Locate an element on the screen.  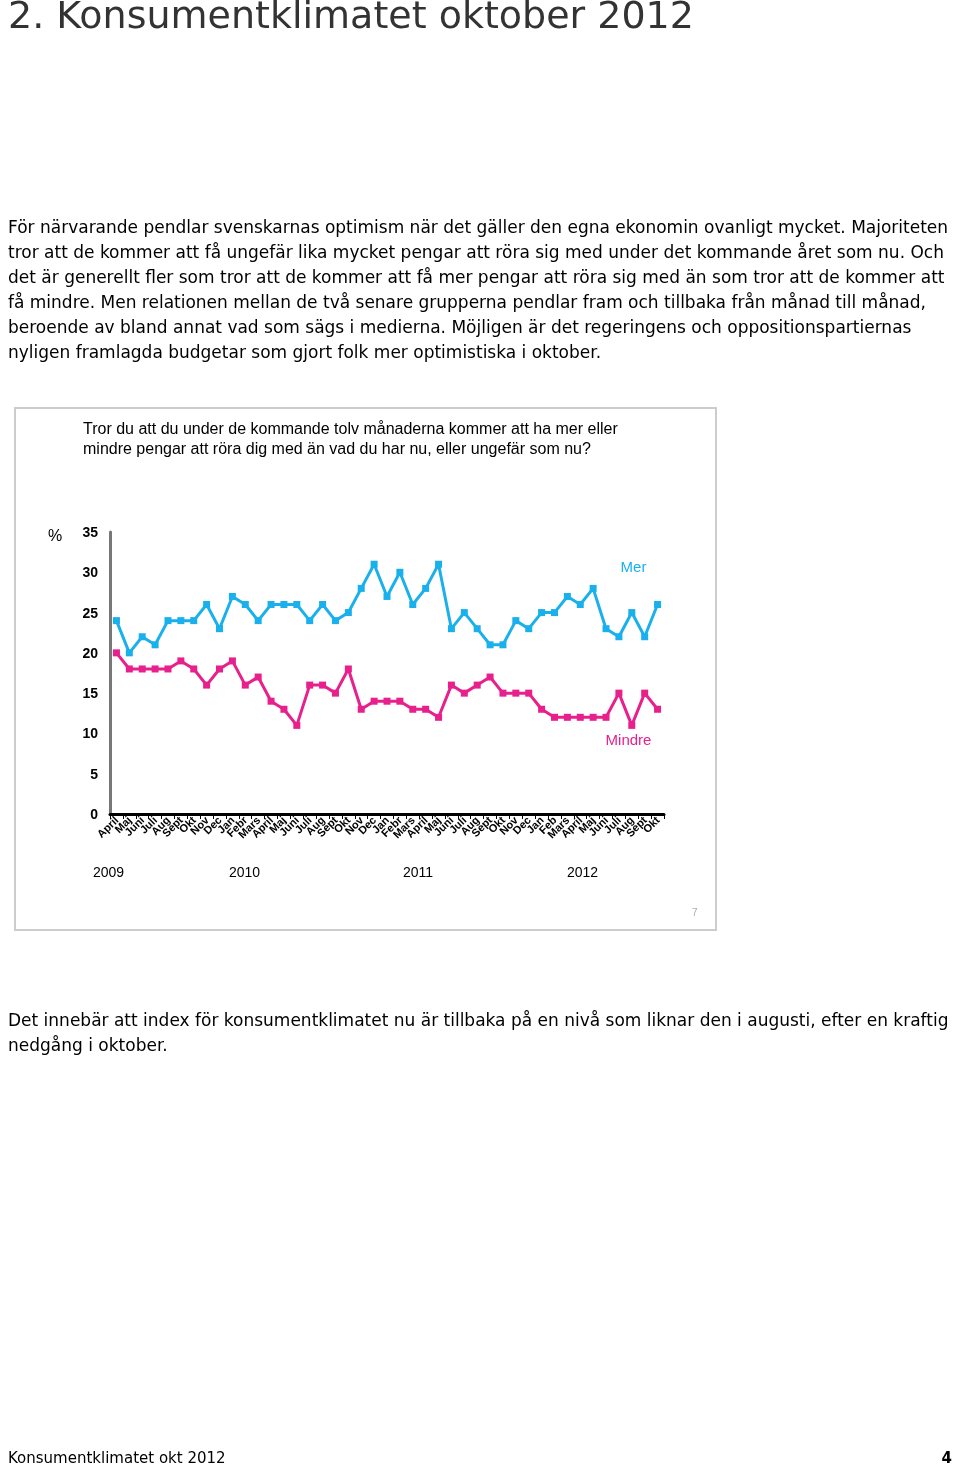
text: 2009 is located at coordinates (109, 872).